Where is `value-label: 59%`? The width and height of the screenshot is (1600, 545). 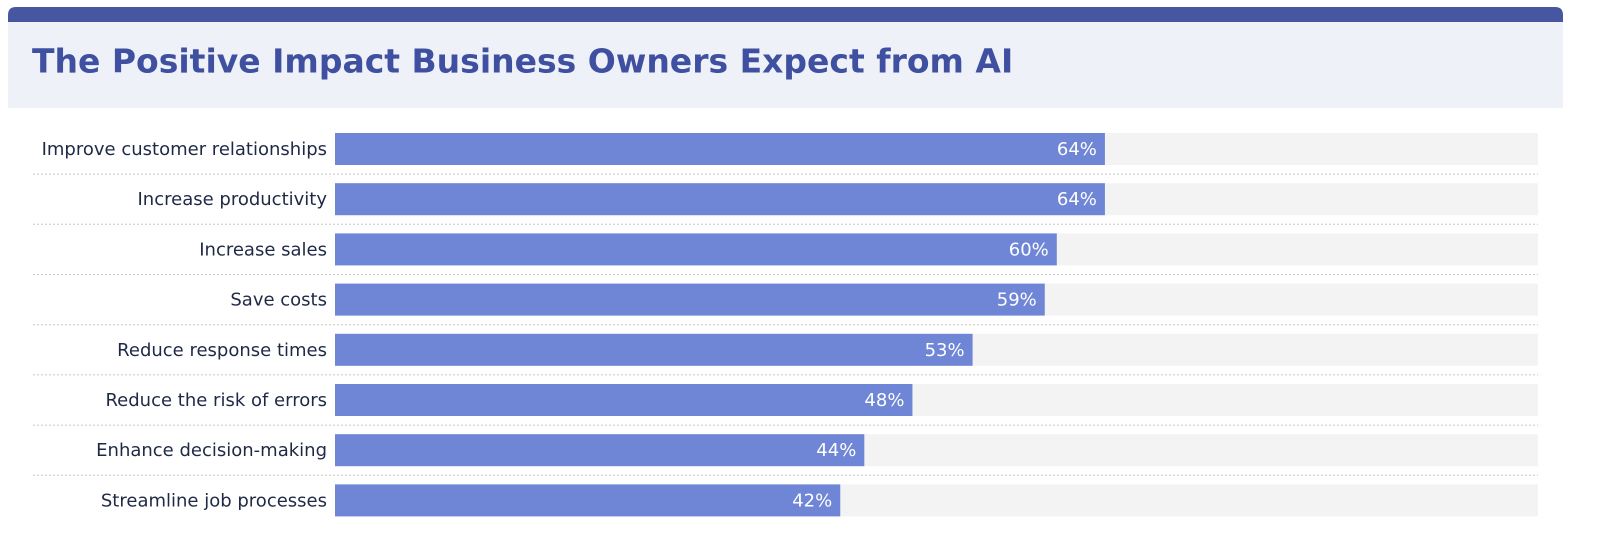 value-label: 59% is located at coordinates (1017, 300).